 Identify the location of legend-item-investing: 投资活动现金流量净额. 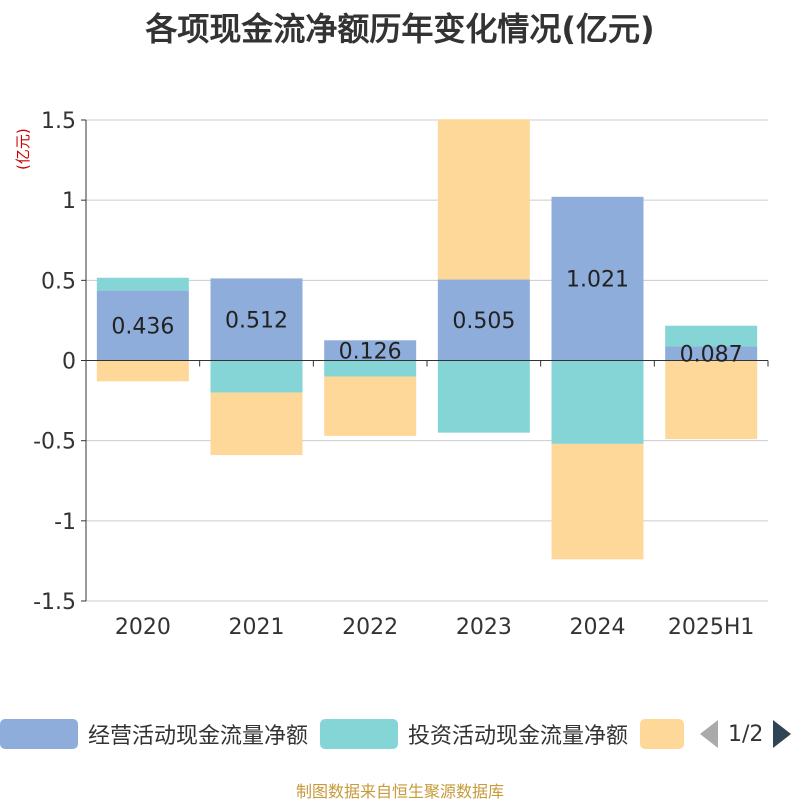
(474, 734).